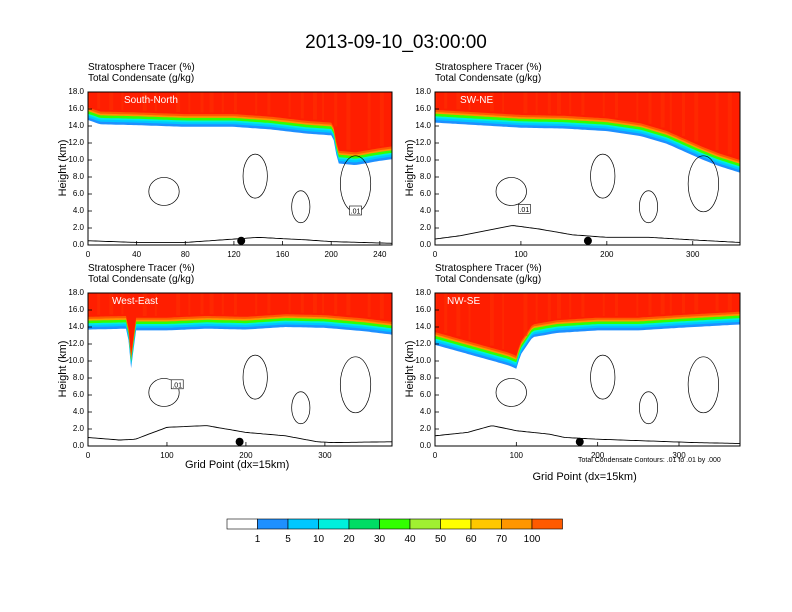  What do you see at coordinates (349, 539) in the screenshot?
I see `colorbar-label: 20` at bounding box center [349, 539].